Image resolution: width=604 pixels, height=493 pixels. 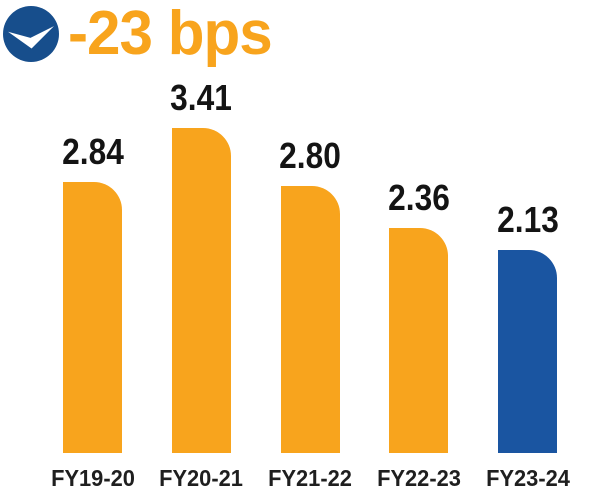 What do you see at coordinates (92, 151) in the screenshot?
I see `bar-value-label: 2.84` at bounding box center [92, 151].